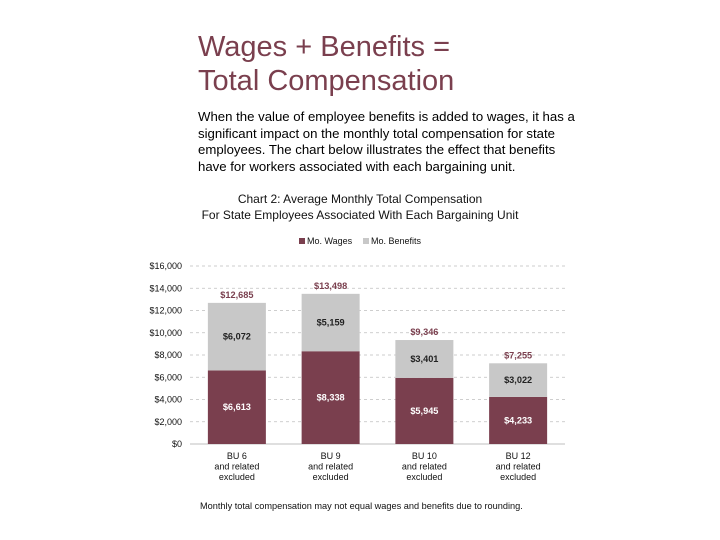 The width and height of the screenshot is (720, 540). I want to click on total-value-label: $12,685, so click(236, 295).